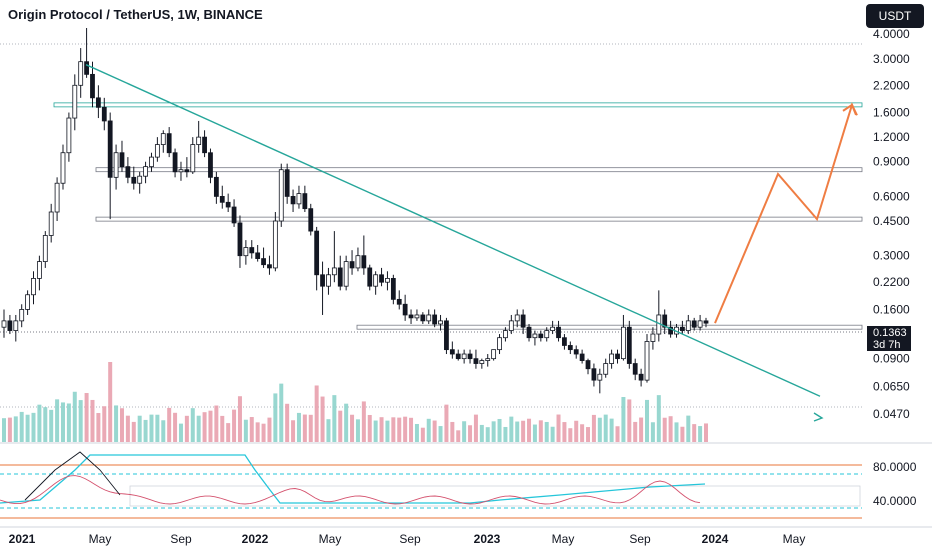 This screenshot has height=555, width=932. Describe the element at coordinates (891, 59) in the screenshot. I see `y-tick-label: 3.0000` at that location.